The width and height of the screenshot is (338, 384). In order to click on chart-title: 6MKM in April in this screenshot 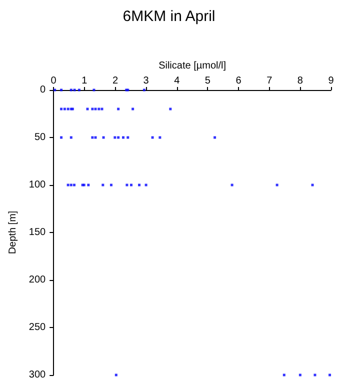, I will do `click(169, 16)`.